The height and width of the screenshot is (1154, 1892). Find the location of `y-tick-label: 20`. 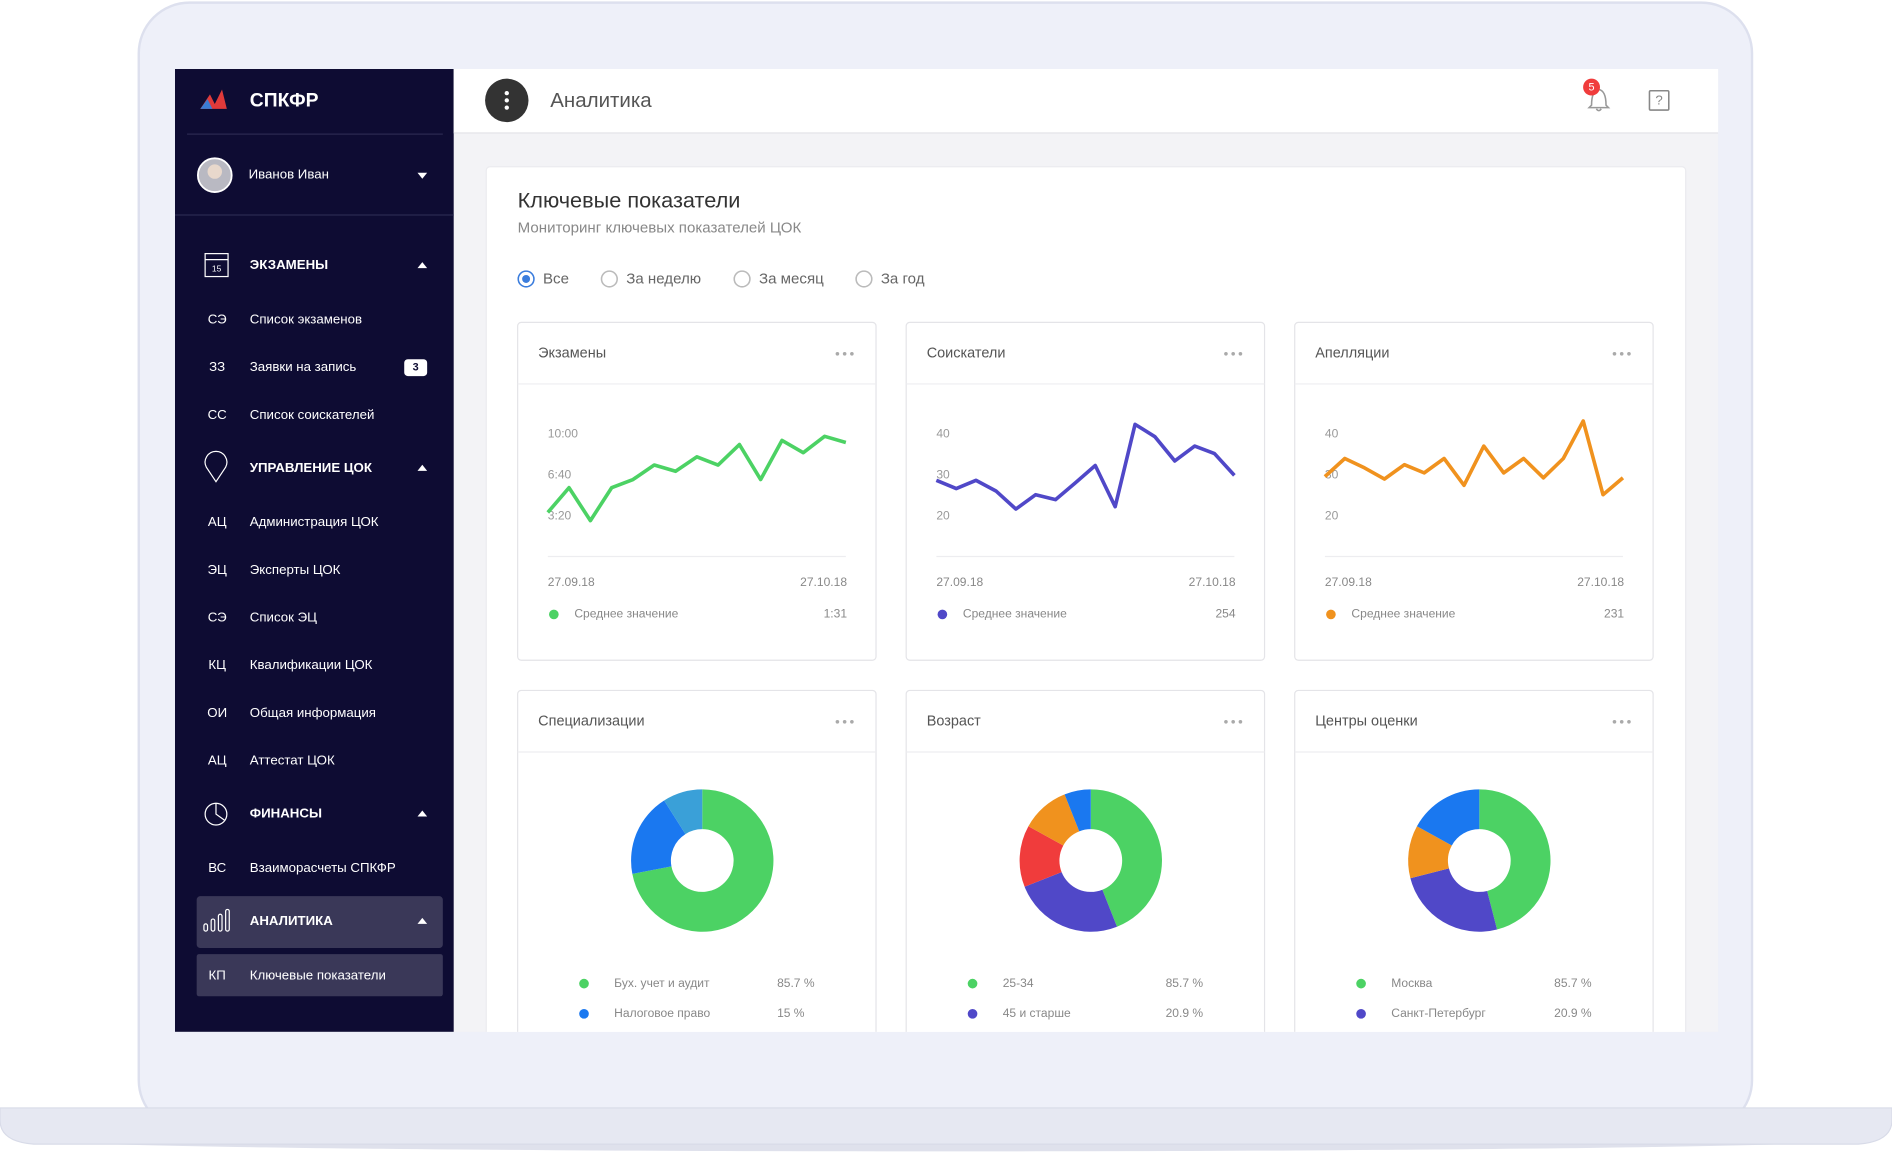

y-tick-label: 20 is located at coordinates (1332, 516).